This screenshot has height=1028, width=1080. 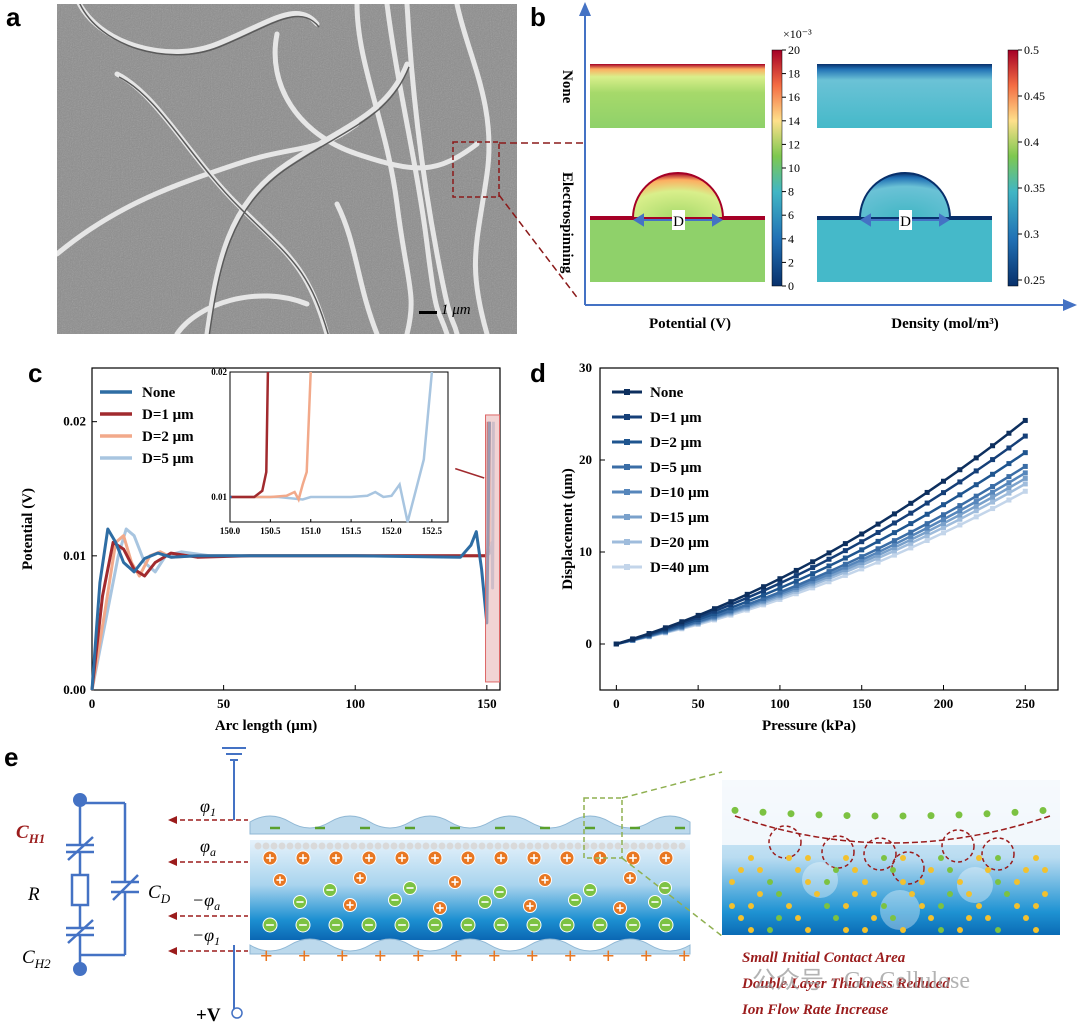 What do you see at coordinates (36, 959) in the screenshot?
I see `svg-text: CH2` at bounding box center [36, 959].